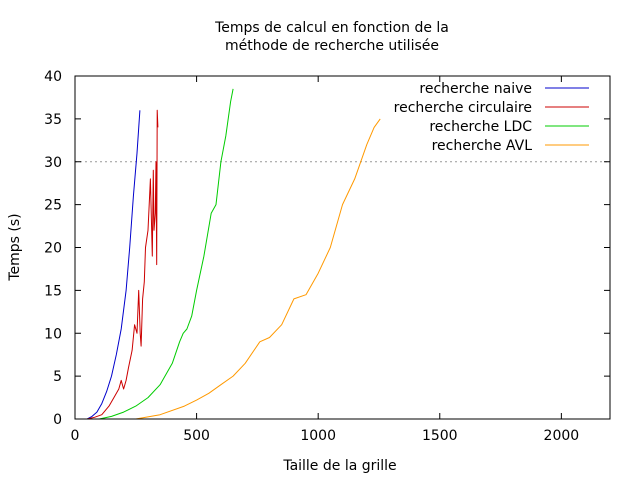  I want to click on x-tick-label-3: 1500, so click(440, 436).